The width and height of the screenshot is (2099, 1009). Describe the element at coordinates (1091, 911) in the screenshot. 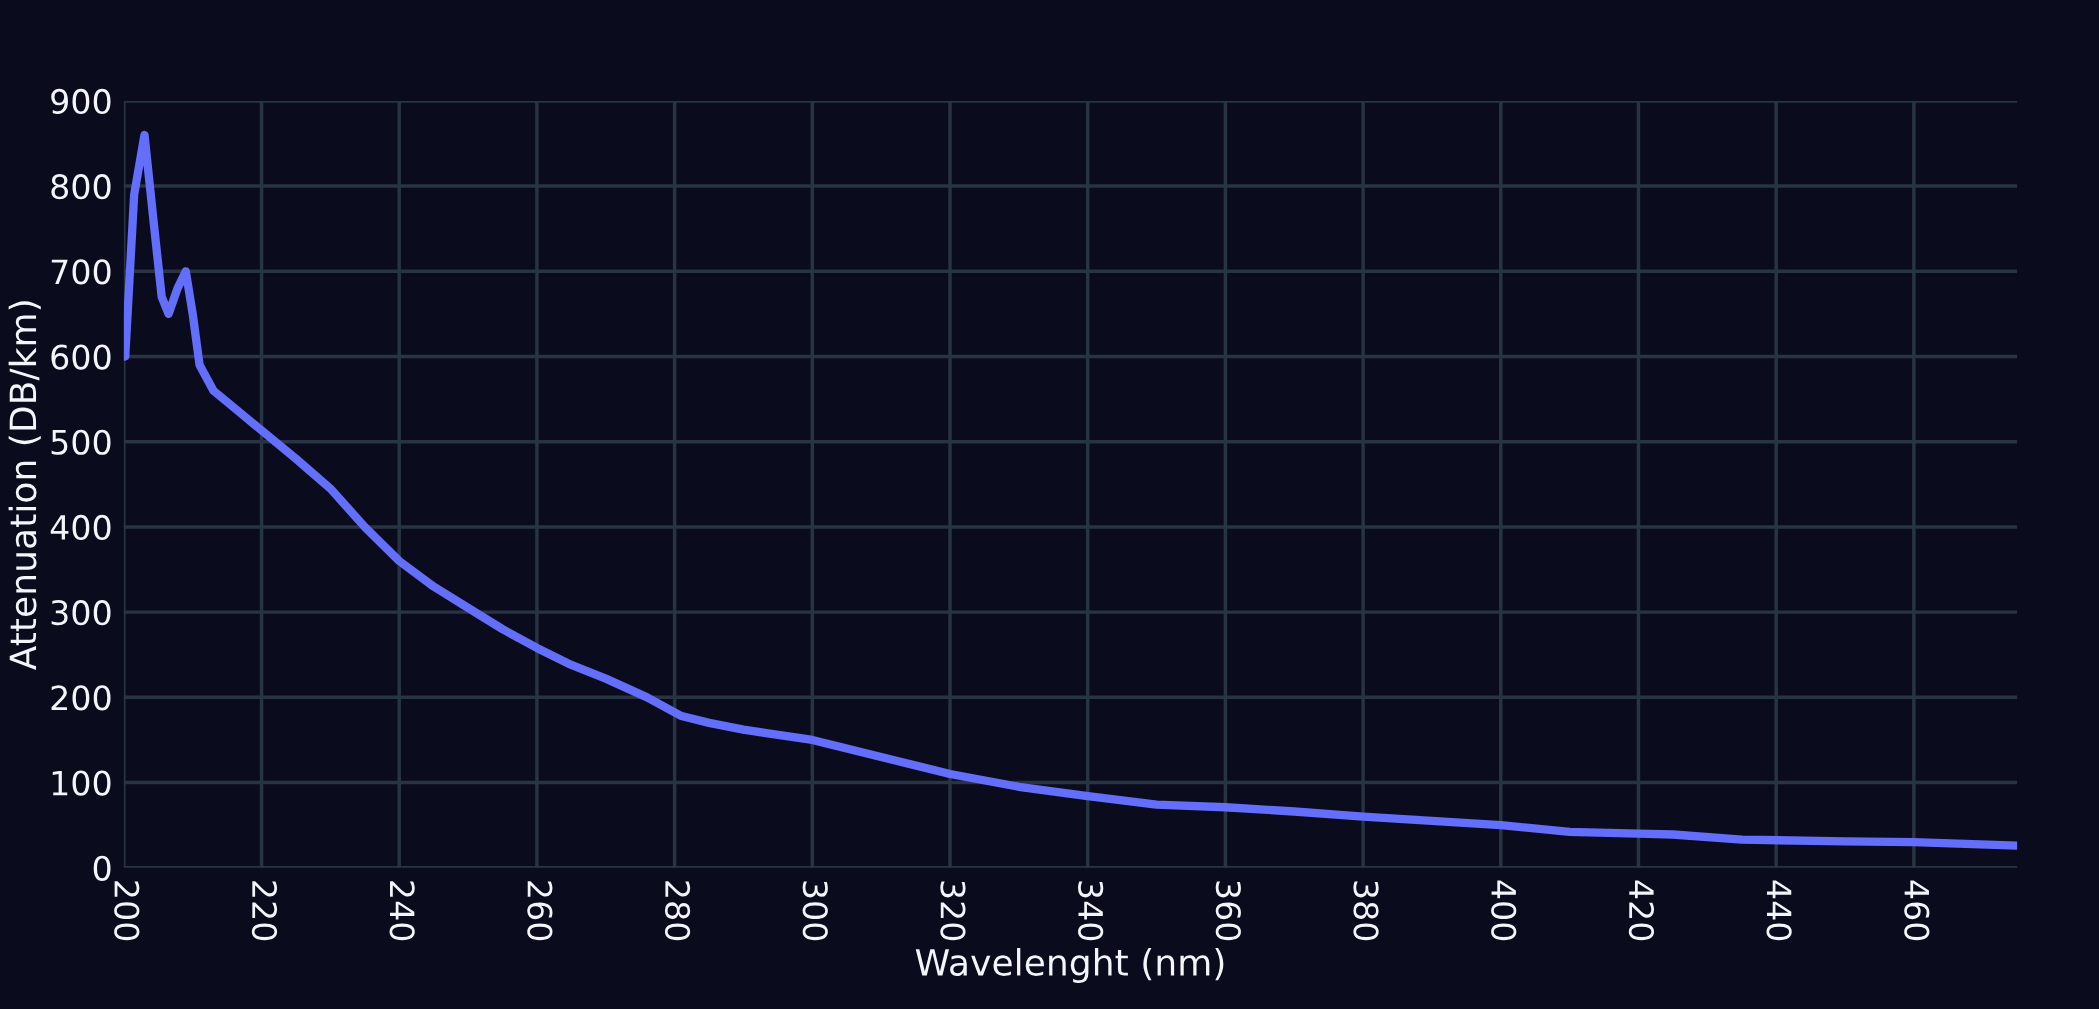

I see `x-tick-label: 340` at that location.